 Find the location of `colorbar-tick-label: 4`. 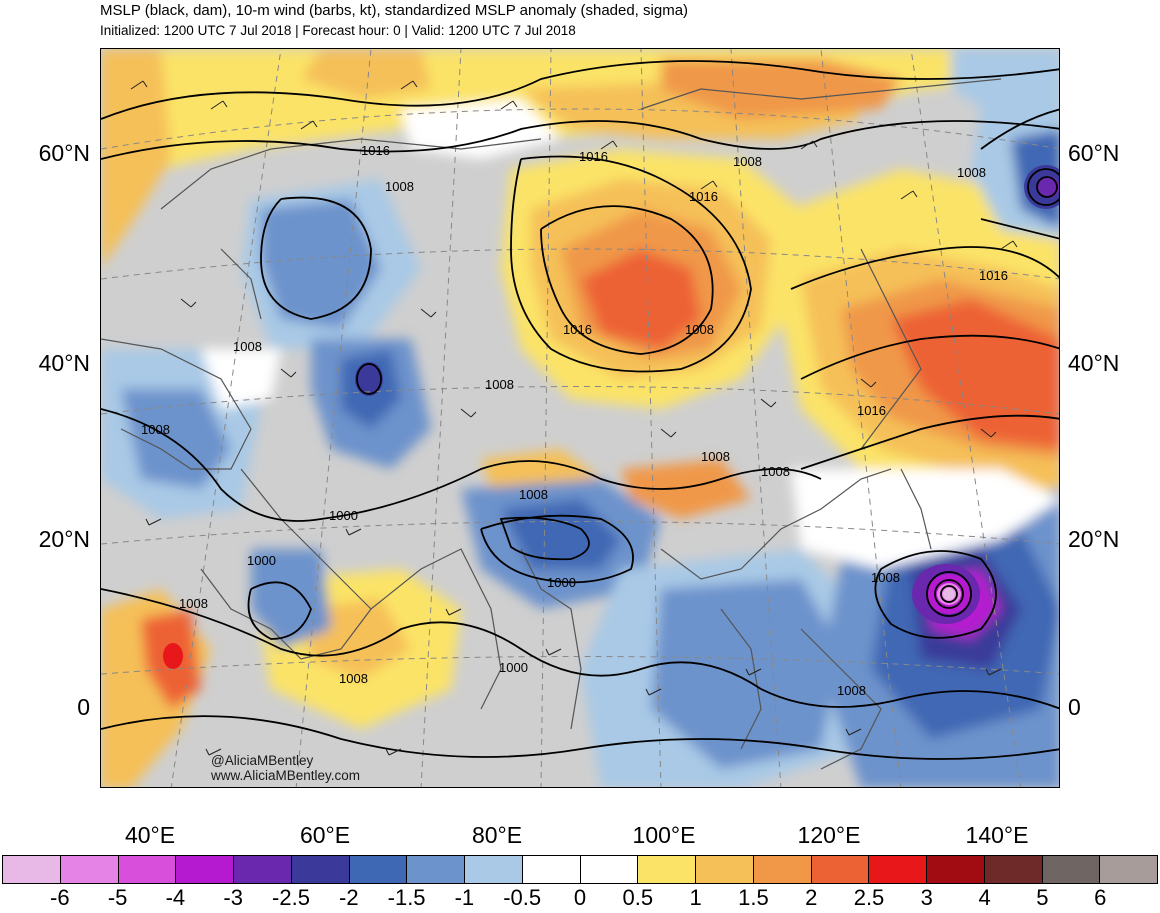

colorbar-tick-label: 4 is located at coordinates (984, 897).